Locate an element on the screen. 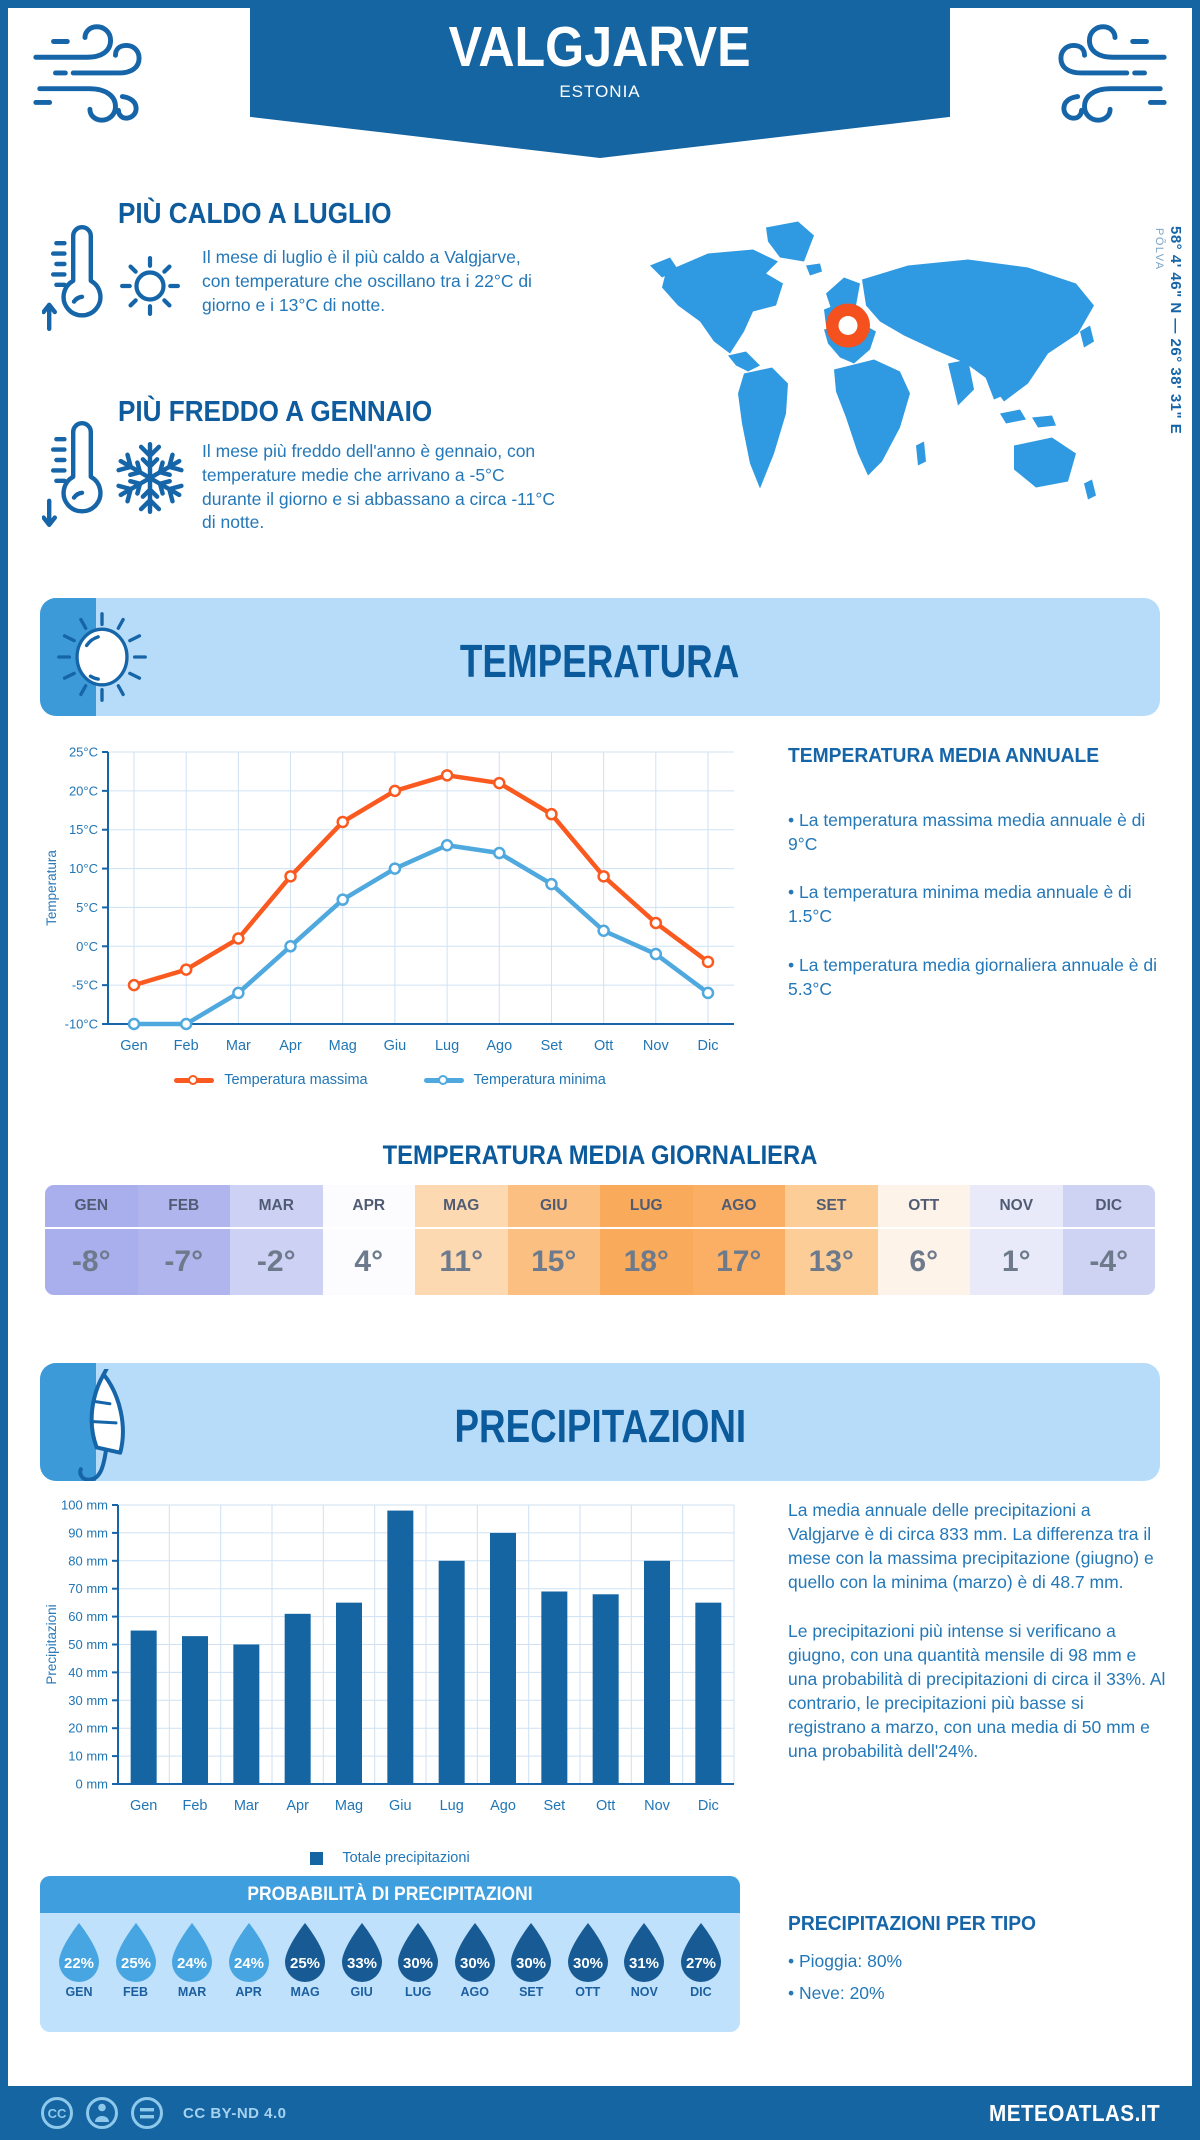  svg-text: Temperatura is located at coordinates (51, 888).